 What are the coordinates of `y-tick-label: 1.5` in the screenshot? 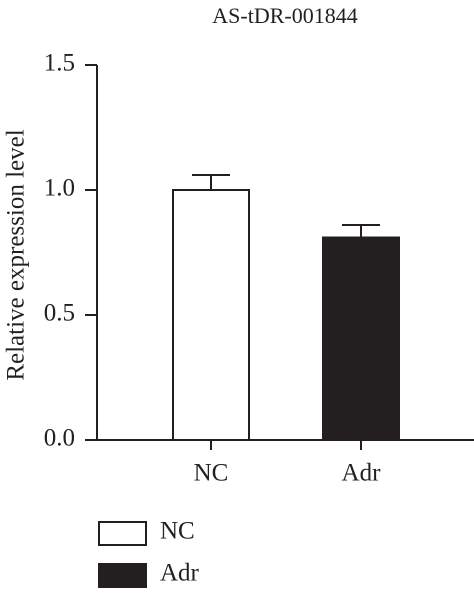 It's located at (59, 63).